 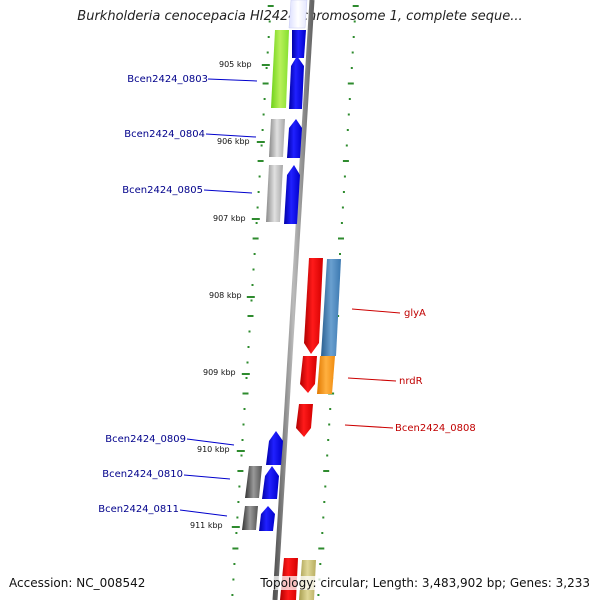 What do you see at coordinates (298, 14) in the screenshot?
I see `gene-arrow-pale` at bounding box center [298, 14].